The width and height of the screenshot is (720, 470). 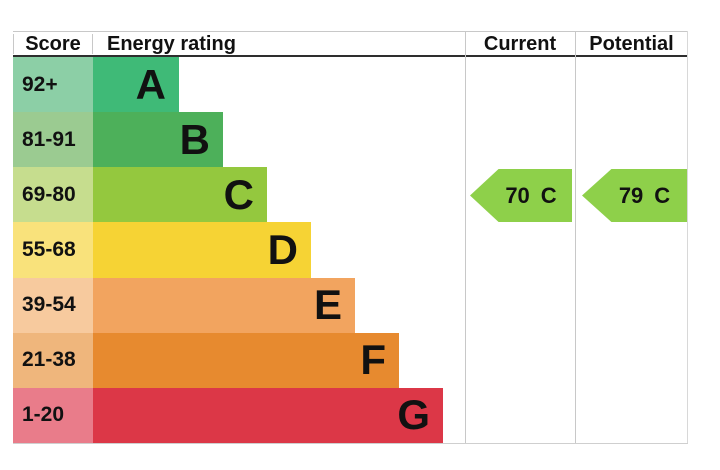 I want to click on band-row-a: 92+ A, so click(x=350, y=85).